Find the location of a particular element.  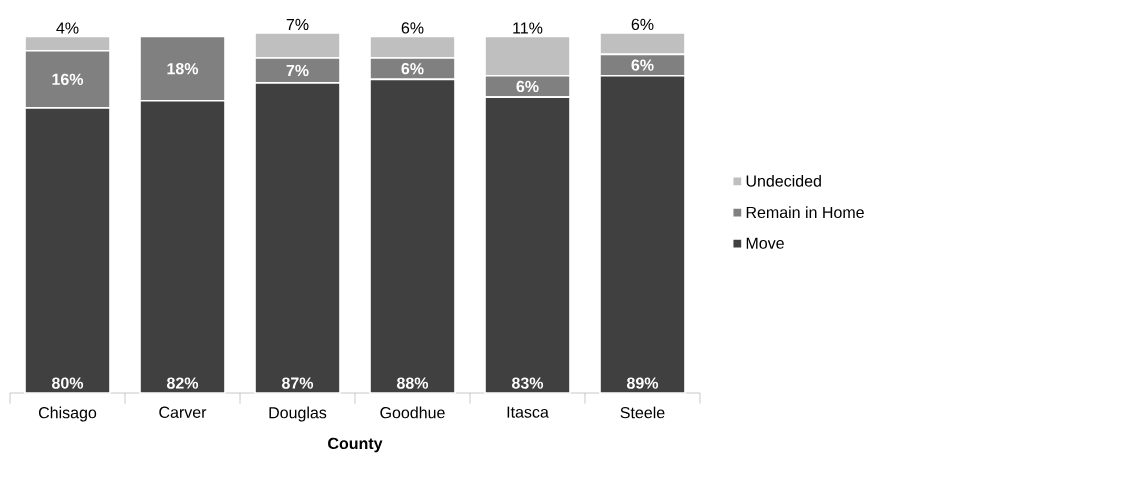

x-tick-label: Itasca is located at coordinates (528, 412).